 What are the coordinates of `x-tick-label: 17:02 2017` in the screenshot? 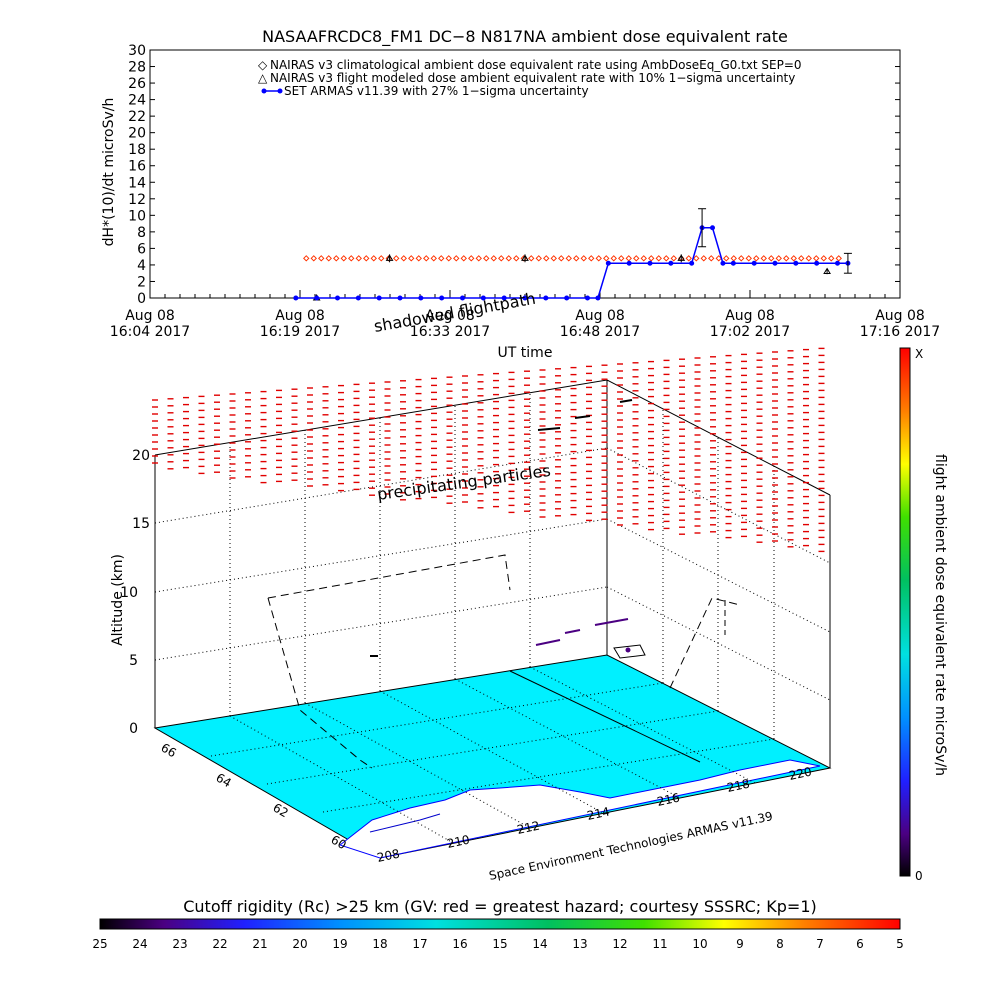 It's located at (750, 332).